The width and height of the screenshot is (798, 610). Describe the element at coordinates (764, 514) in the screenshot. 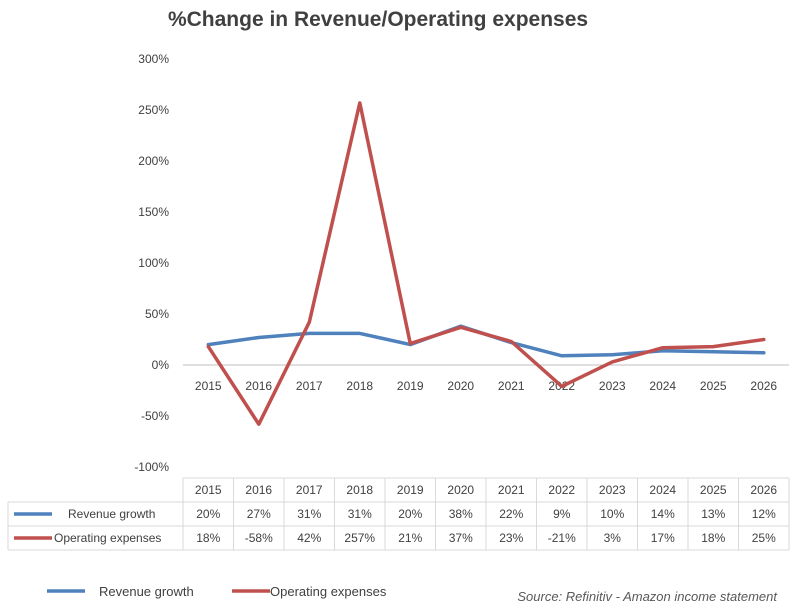

I see `table-value-cell: 12%` at that location.